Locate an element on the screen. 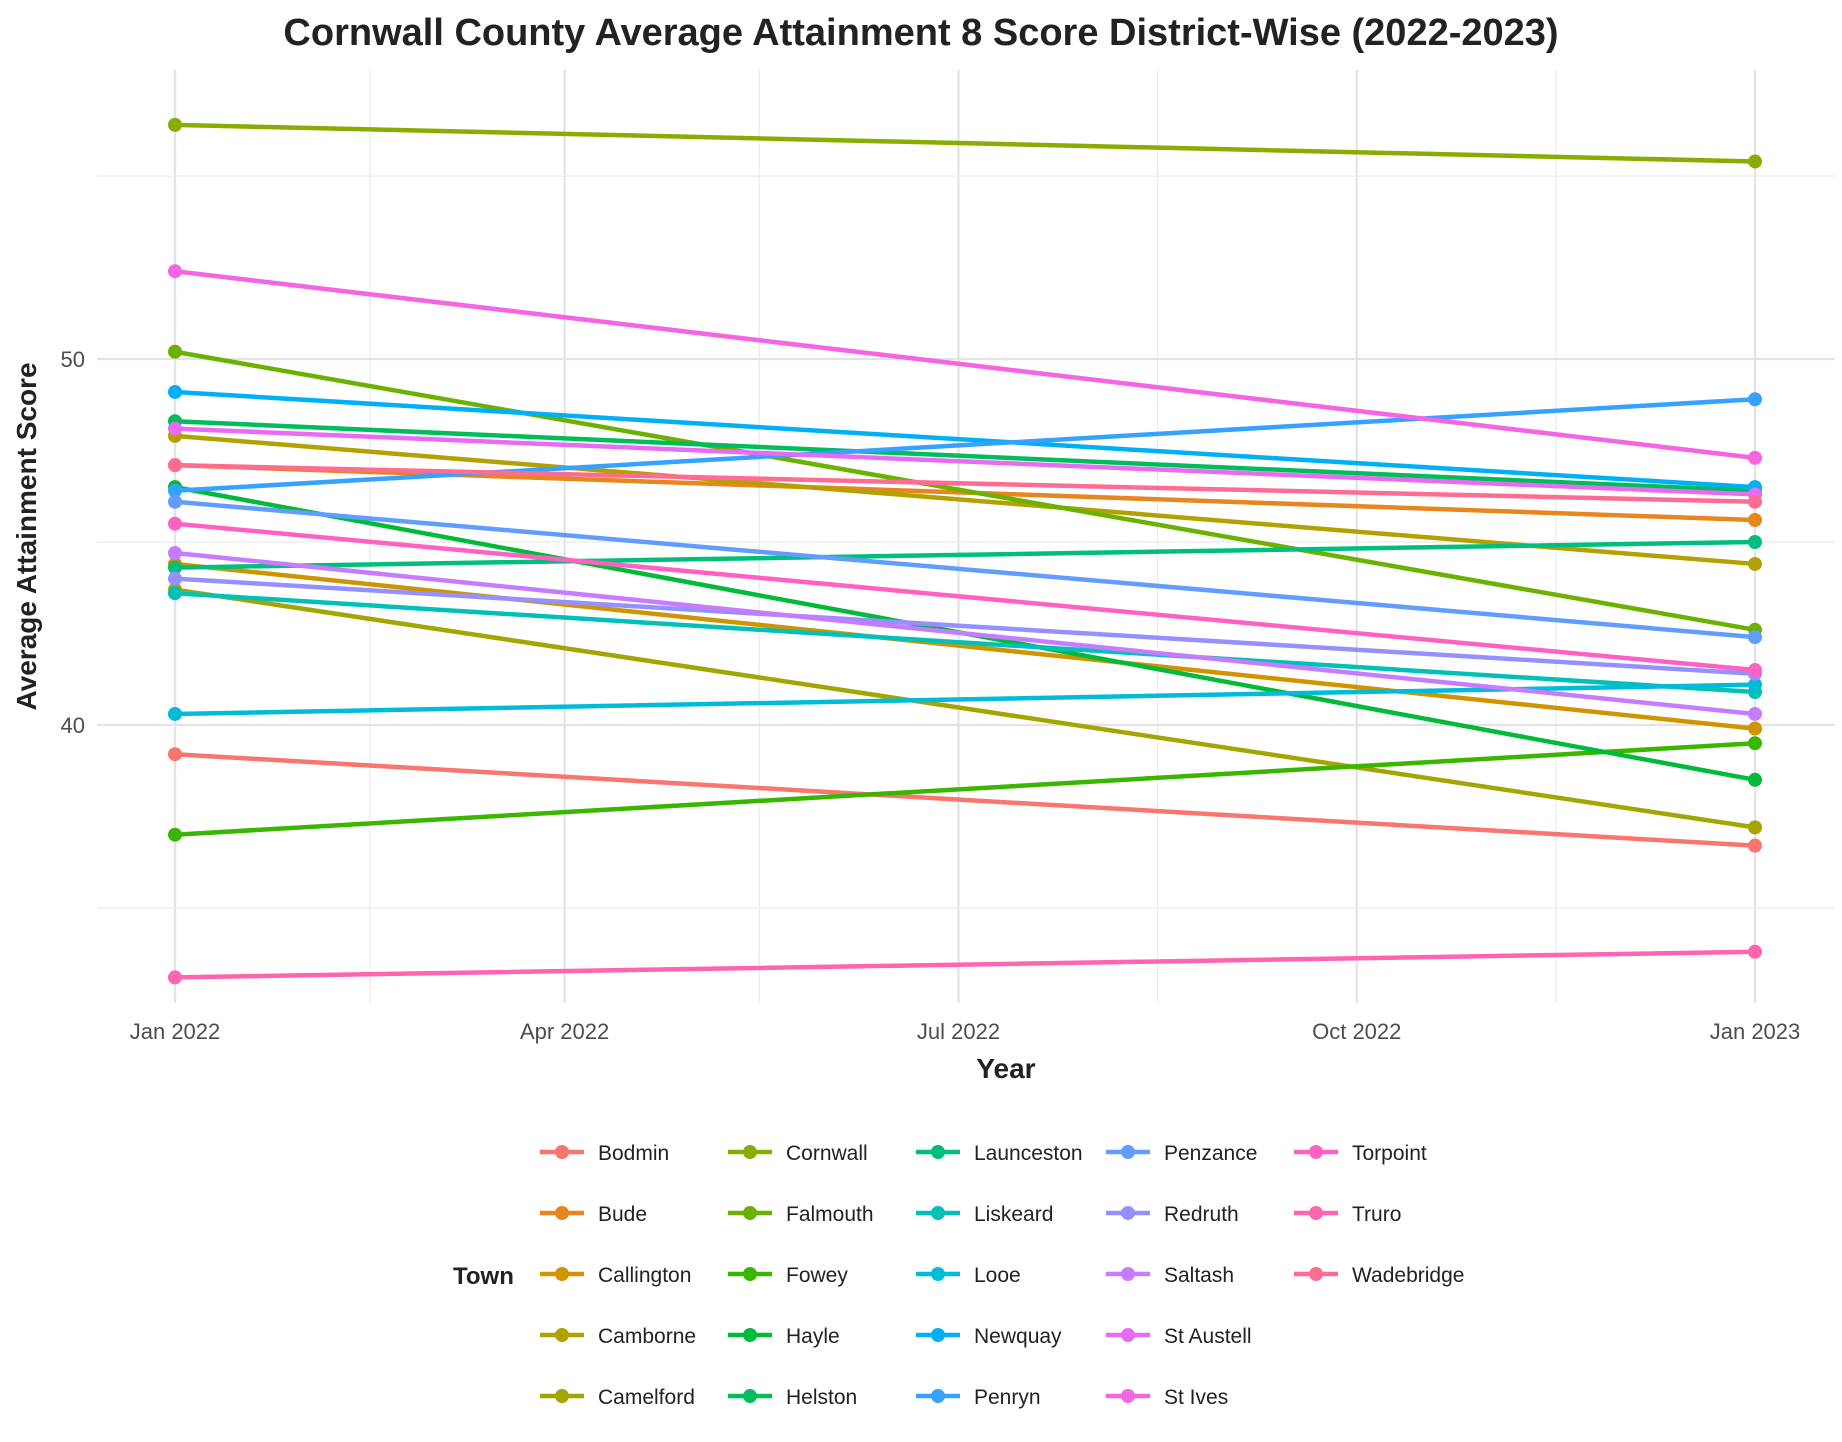 The height and width of the screenshot is (1442, 1842). x-tick-label: Apr 2022 is located at coordinates (564, 1031).